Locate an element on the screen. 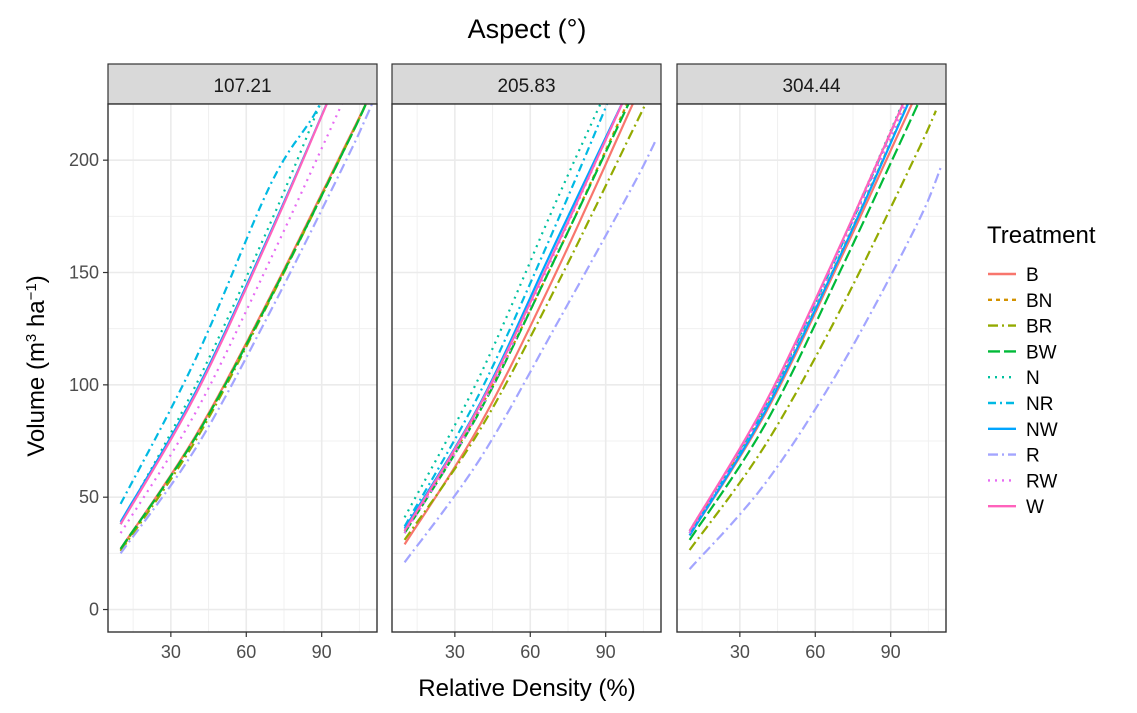  legend-item-BW: BW is located at coordinates (1022, 352).